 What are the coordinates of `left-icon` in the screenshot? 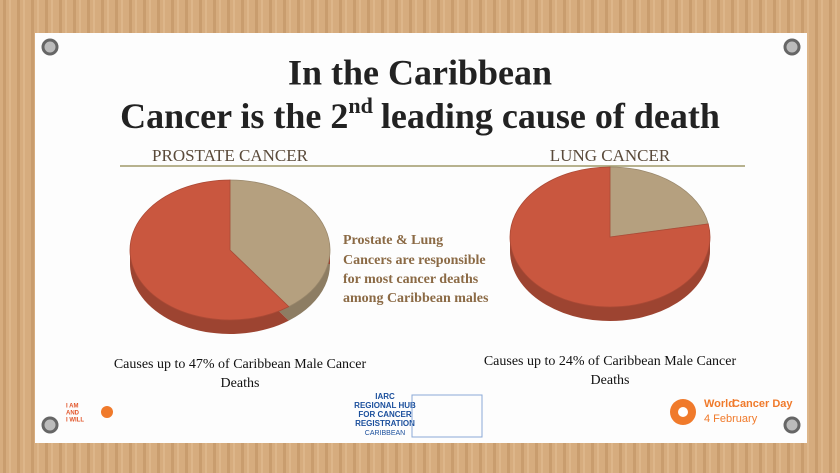 It's located at (107, 412).